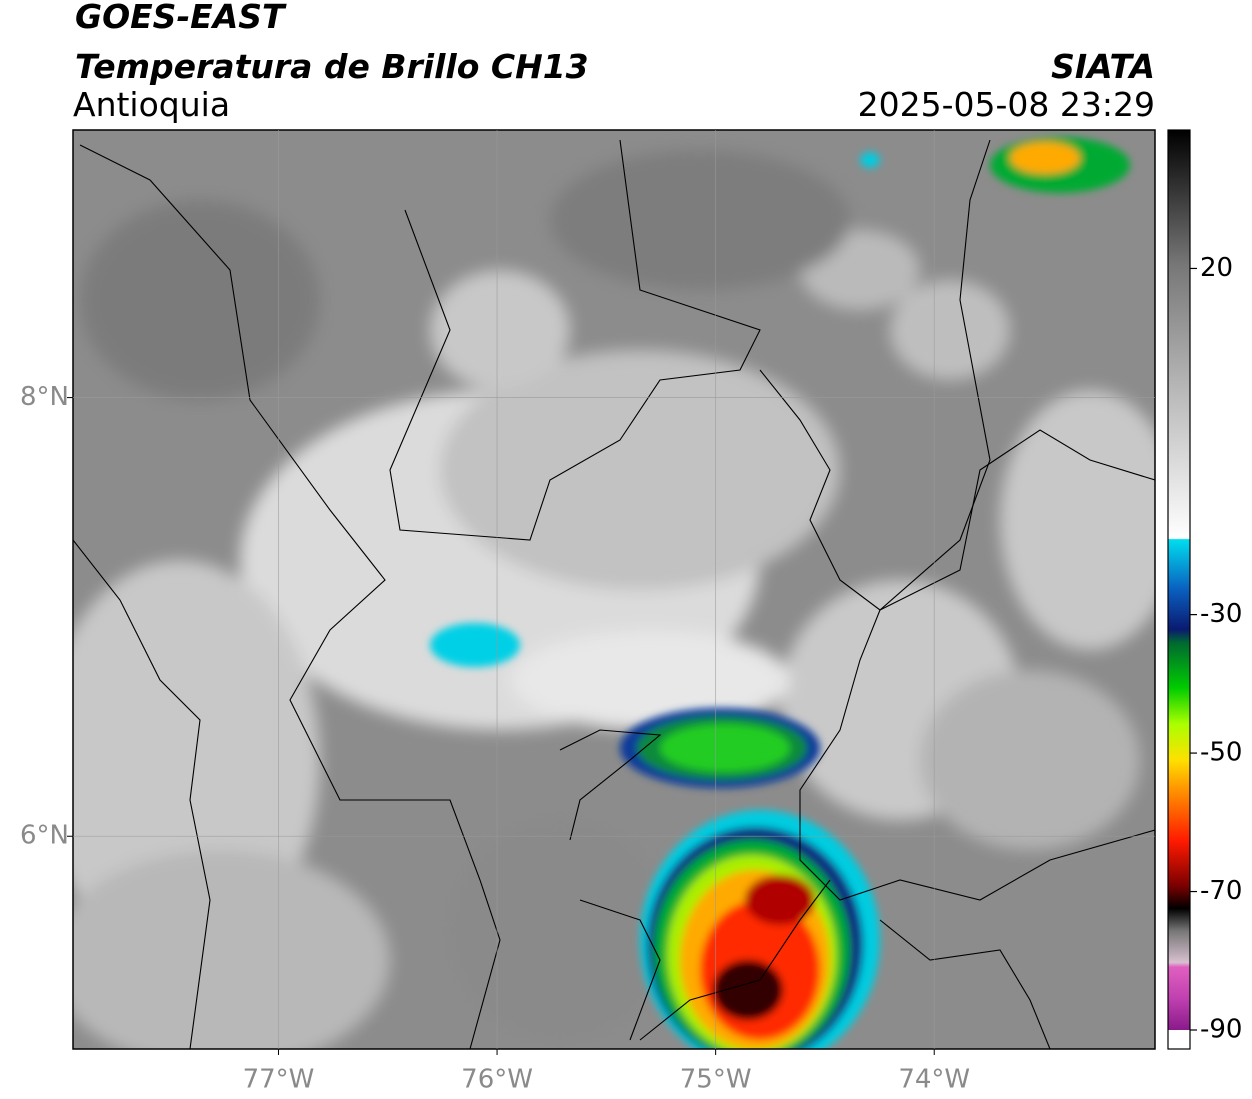 Image resolution: width=1252 pixels, height=1099 pixels. What do you see at coordinates (1221, 614) in the screenshot?
I see `colorbar-tick-label: -30` at bounding box center [1221, 614].